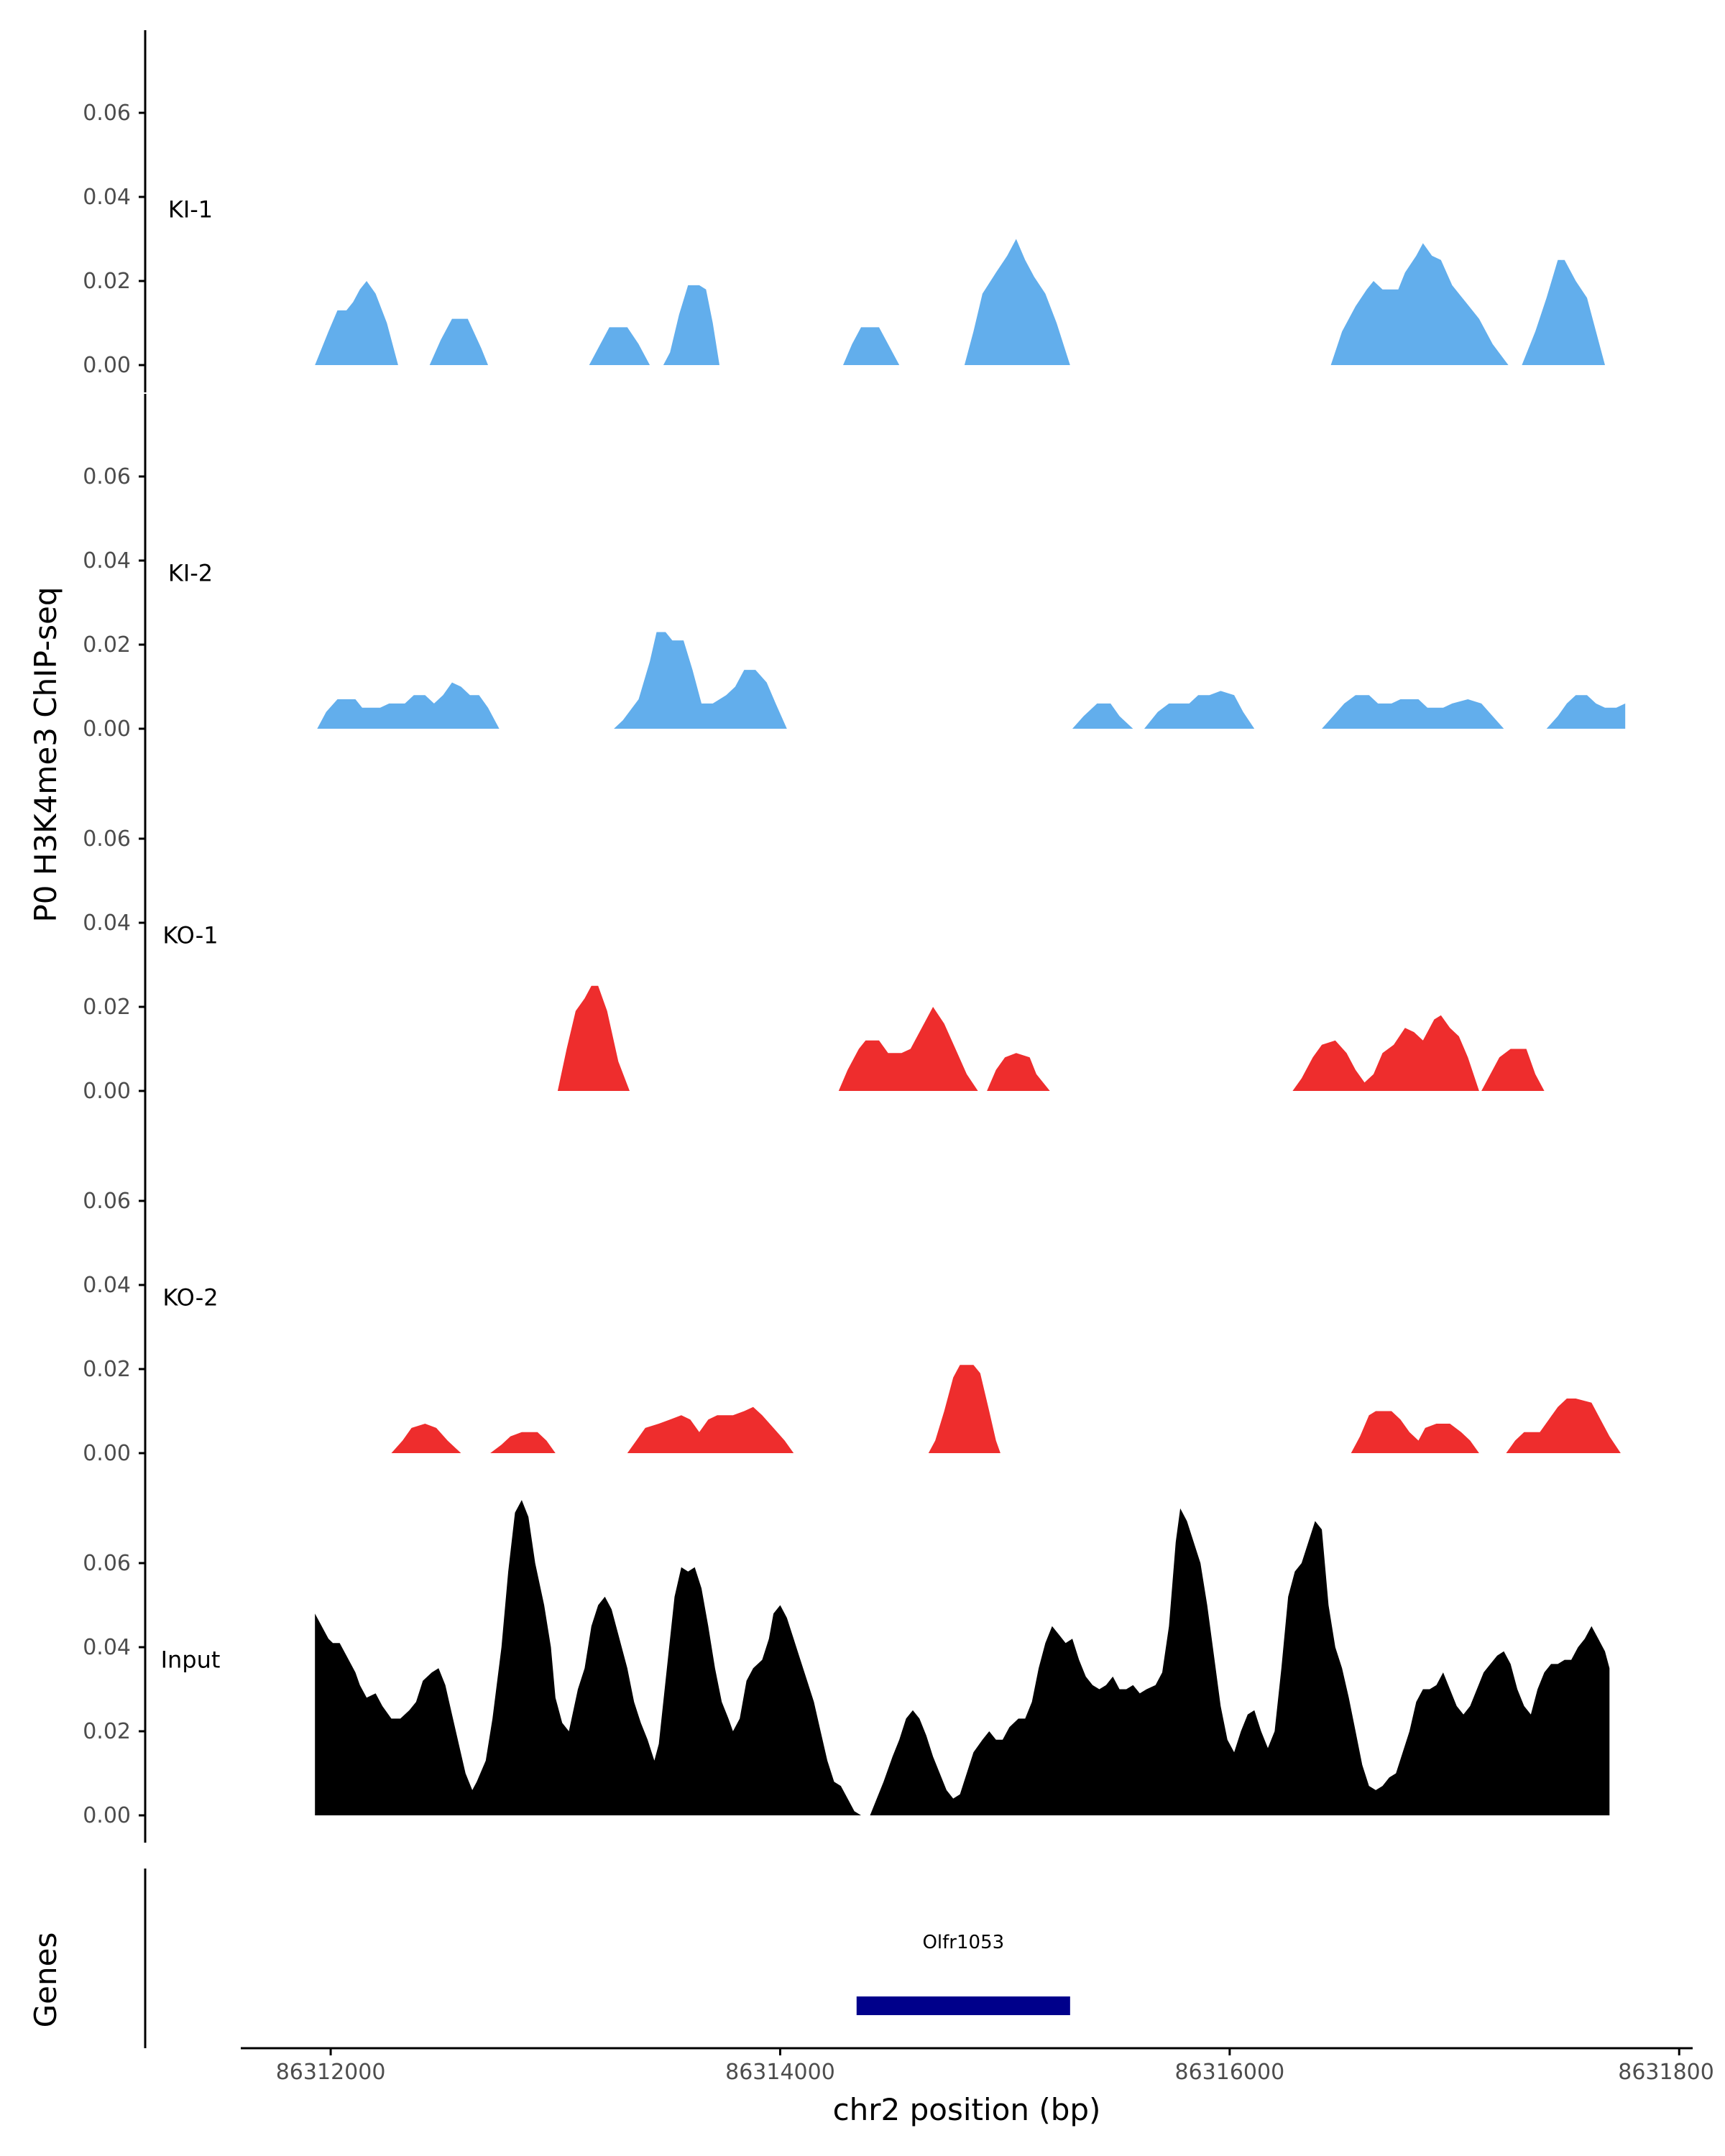 The height and width of the screenshot is (2156, 1725). I want to click on track-label: KI-1, so click(190, 210).